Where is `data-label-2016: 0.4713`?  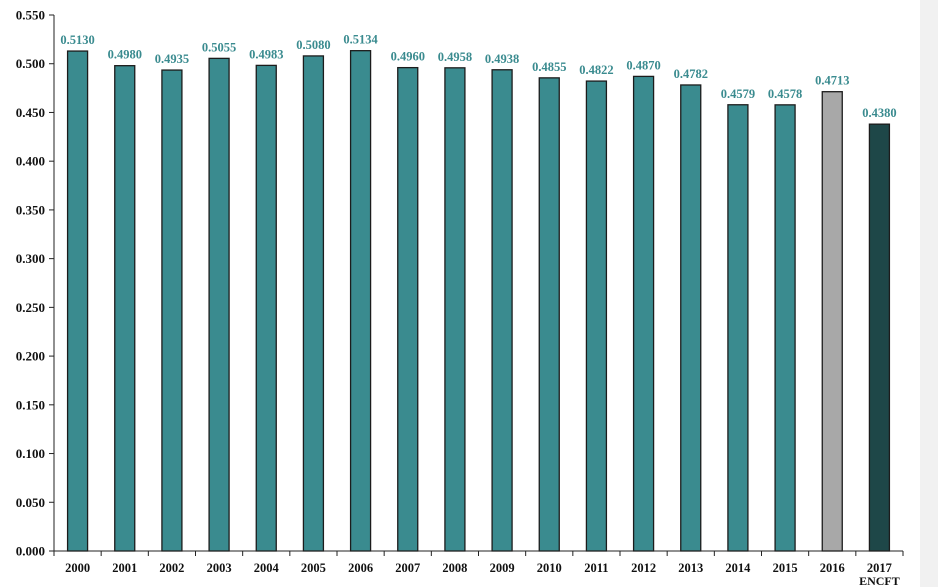
data-label-2016: 0.4713 is located at coordinates (832, 81).